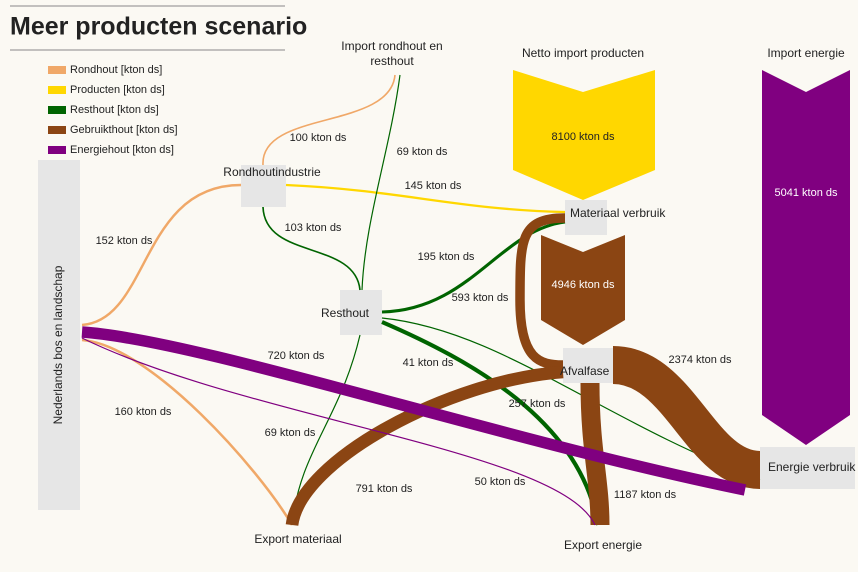 The width and height of the screenshot is (858, 572). Describe the element at coordinates (433, 186) in the screenshot. I see `flow-label: 145 kton ds` at that location.